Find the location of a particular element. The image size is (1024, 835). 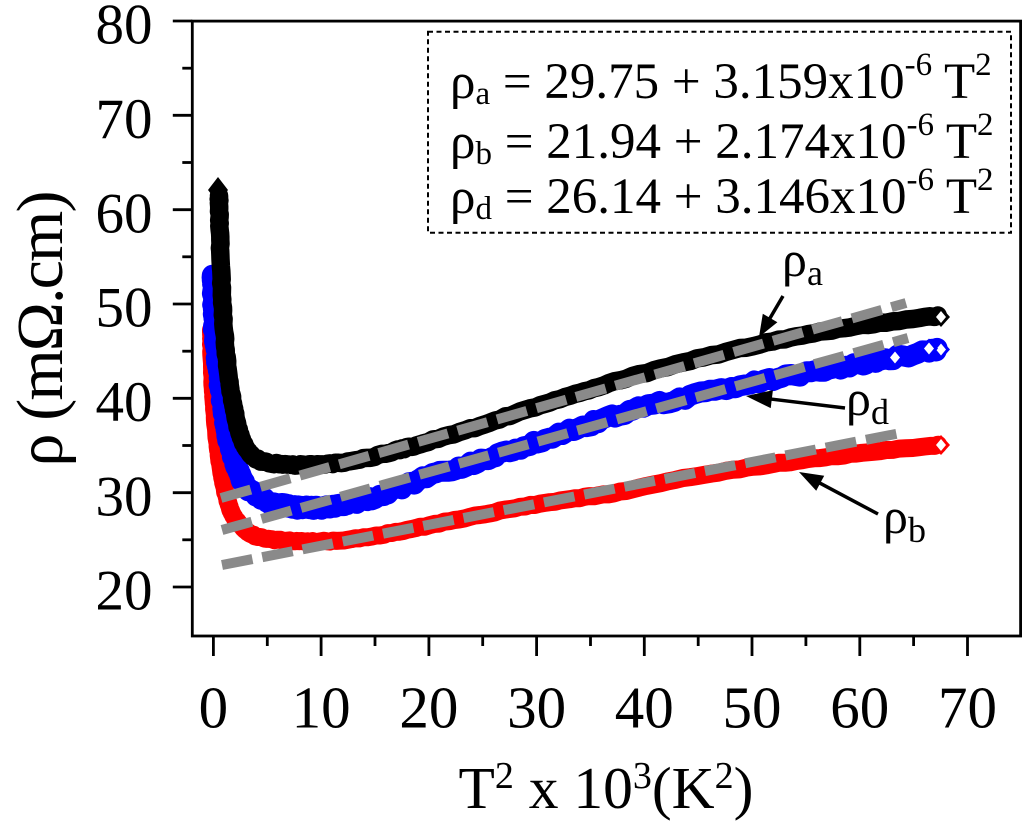

svg-text: 0 is located at coordinates (214, 708).